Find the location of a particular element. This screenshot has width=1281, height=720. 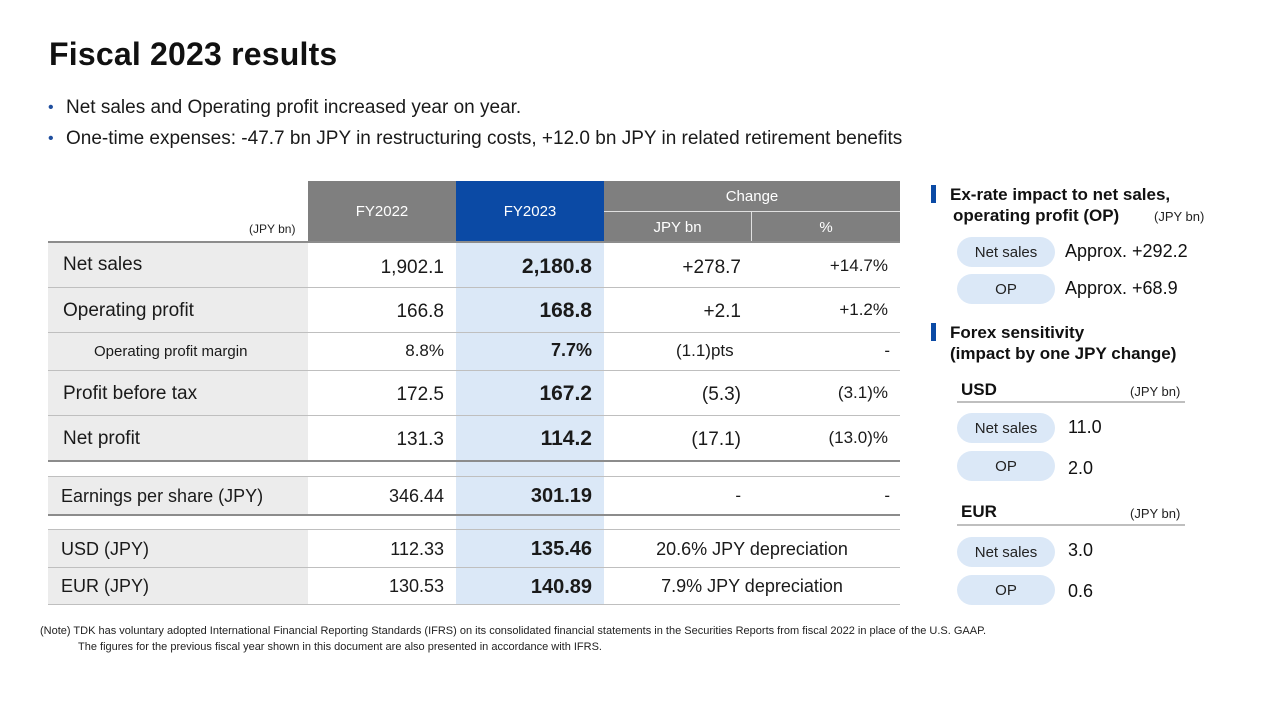

fy2022-value: 346.44 is located at coordinates (416, 496).